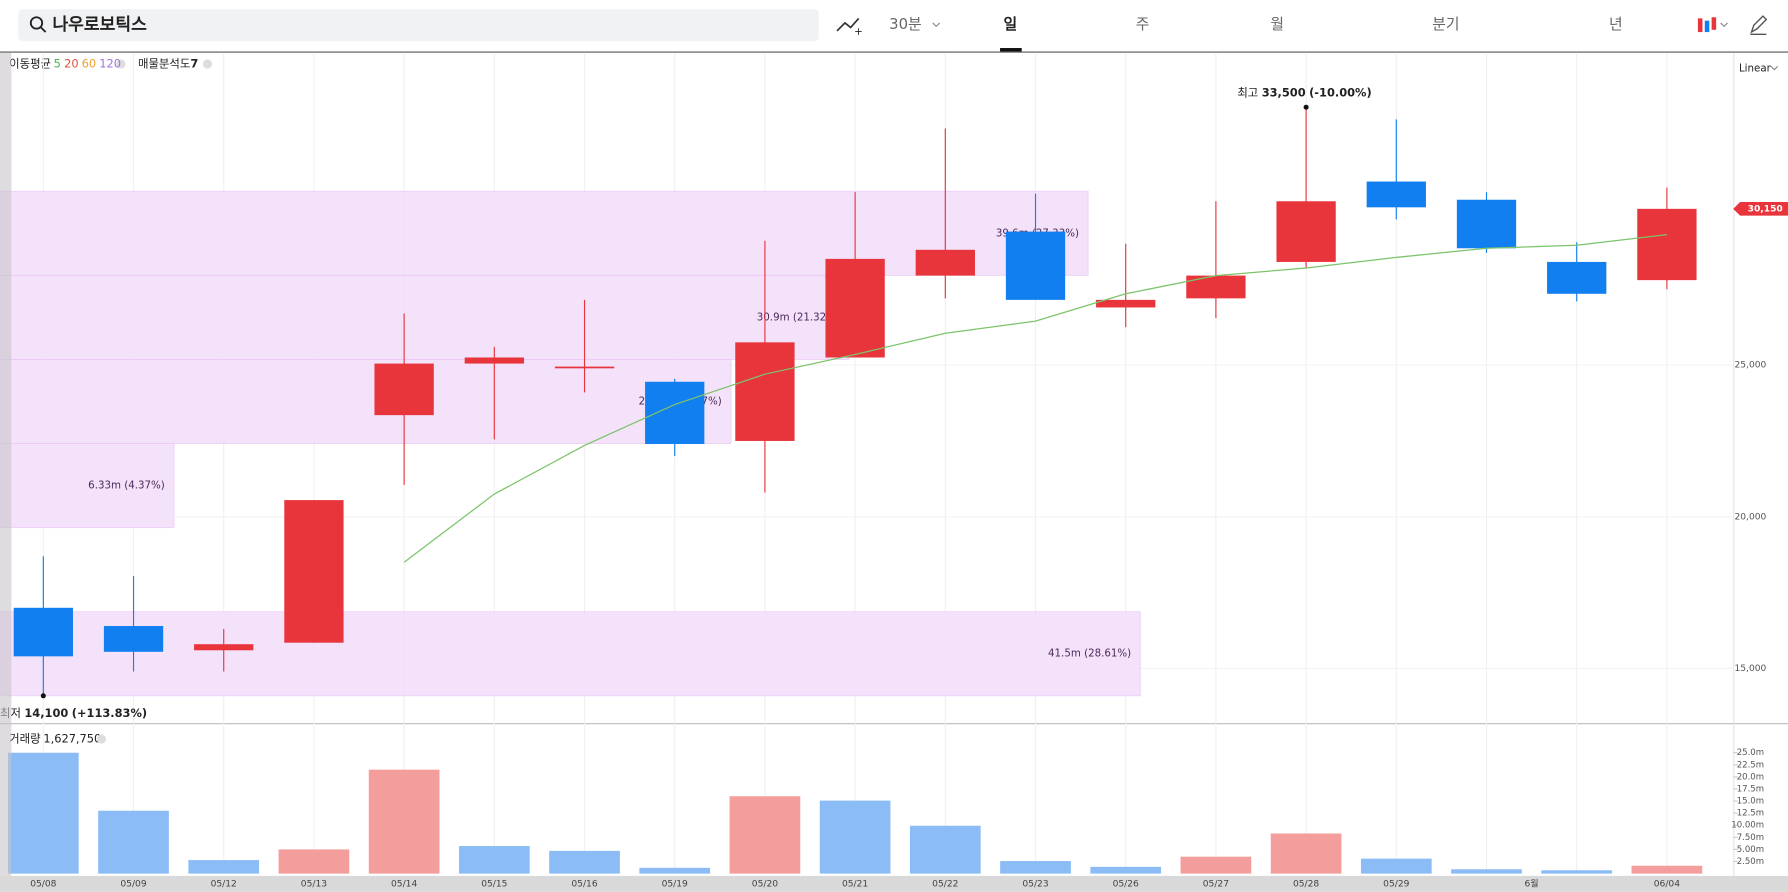 The height and width of the screenshot is (892, 1788). I want to click on x-tick-label: 05/15, so click(494, 884).